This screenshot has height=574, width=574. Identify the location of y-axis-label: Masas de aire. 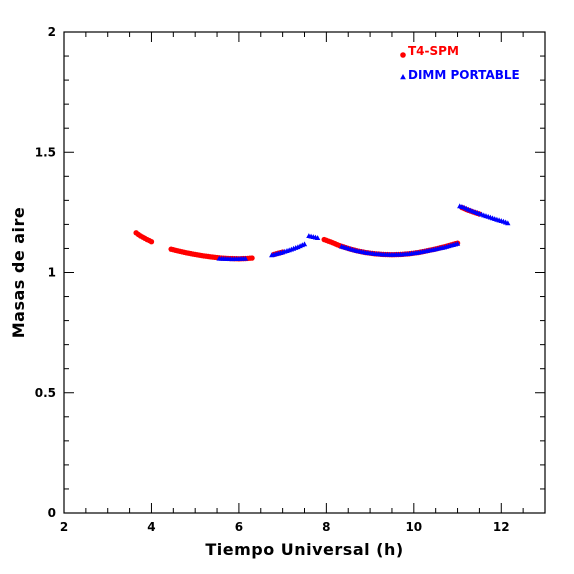
(18, 273).